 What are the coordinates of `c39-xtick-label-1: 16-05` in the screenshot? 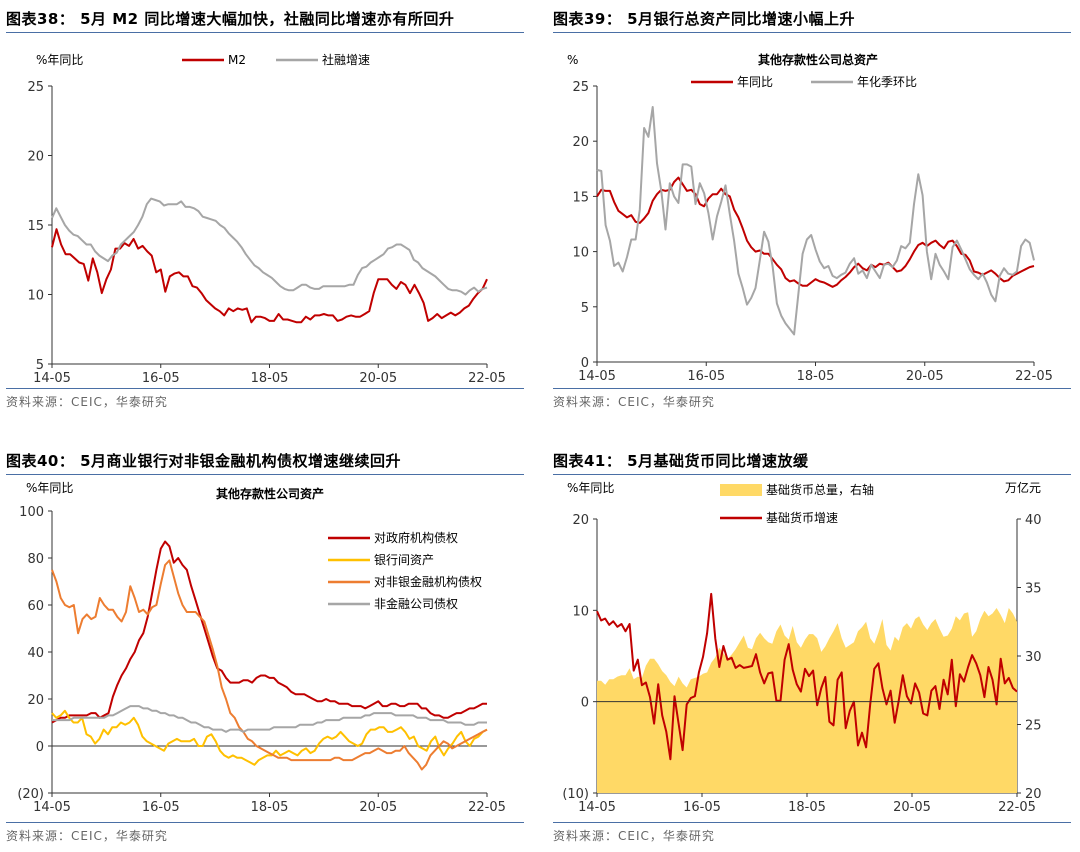 It's located at (706, 376).